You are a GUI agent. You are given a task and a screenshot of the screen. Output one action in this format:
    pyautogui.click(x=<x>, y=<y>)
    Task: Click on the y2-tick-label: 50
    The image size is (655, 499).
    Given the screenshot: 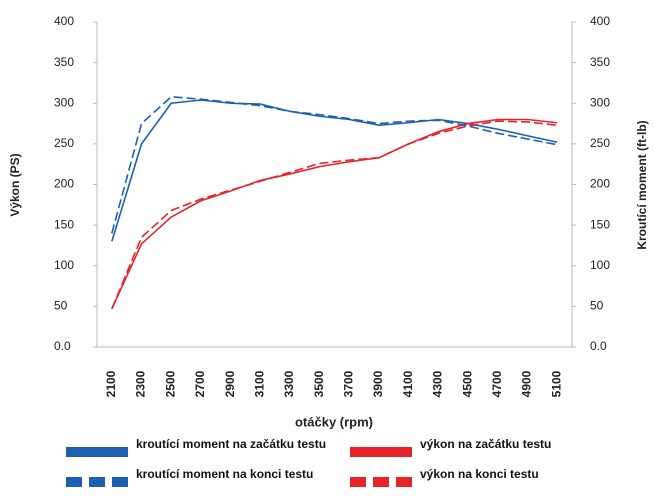 What is the action you would take?
    pyautogui.click(x=597, y=306)
    